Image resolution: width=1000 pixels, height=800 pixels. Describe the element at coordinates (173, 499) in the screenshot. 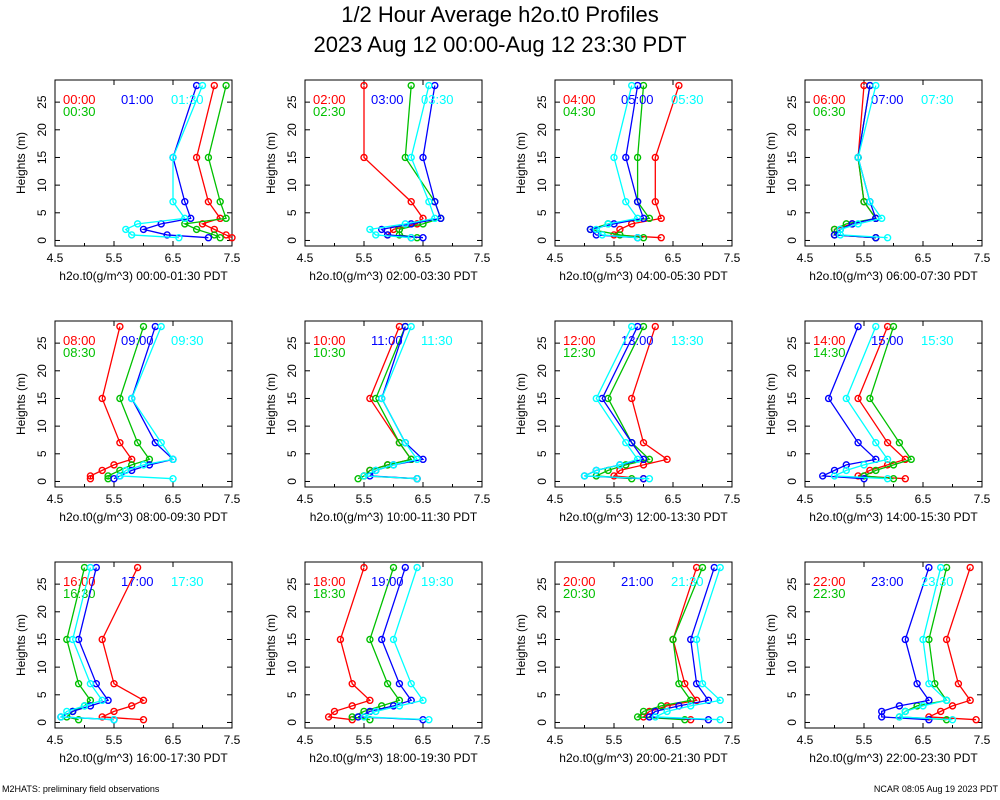

I see `x-tick-label: 6.5` at that location.